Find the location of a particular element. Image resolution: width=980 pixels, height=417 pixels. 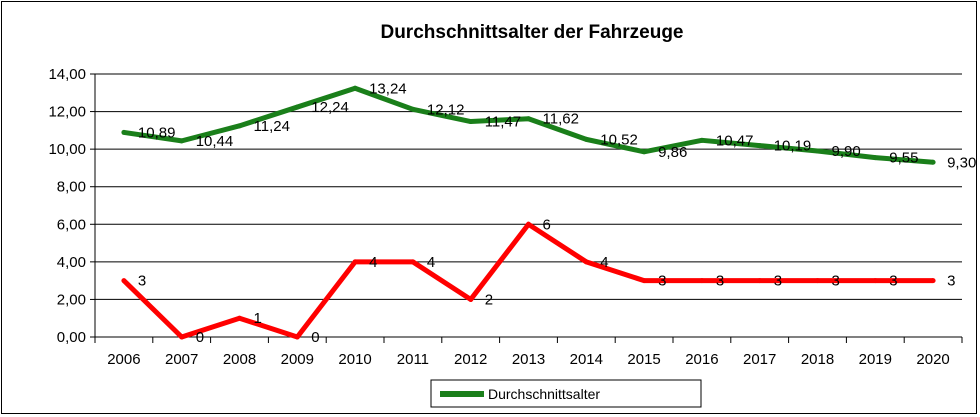

data-label: 9,30 is located at coordinates (961, 162).